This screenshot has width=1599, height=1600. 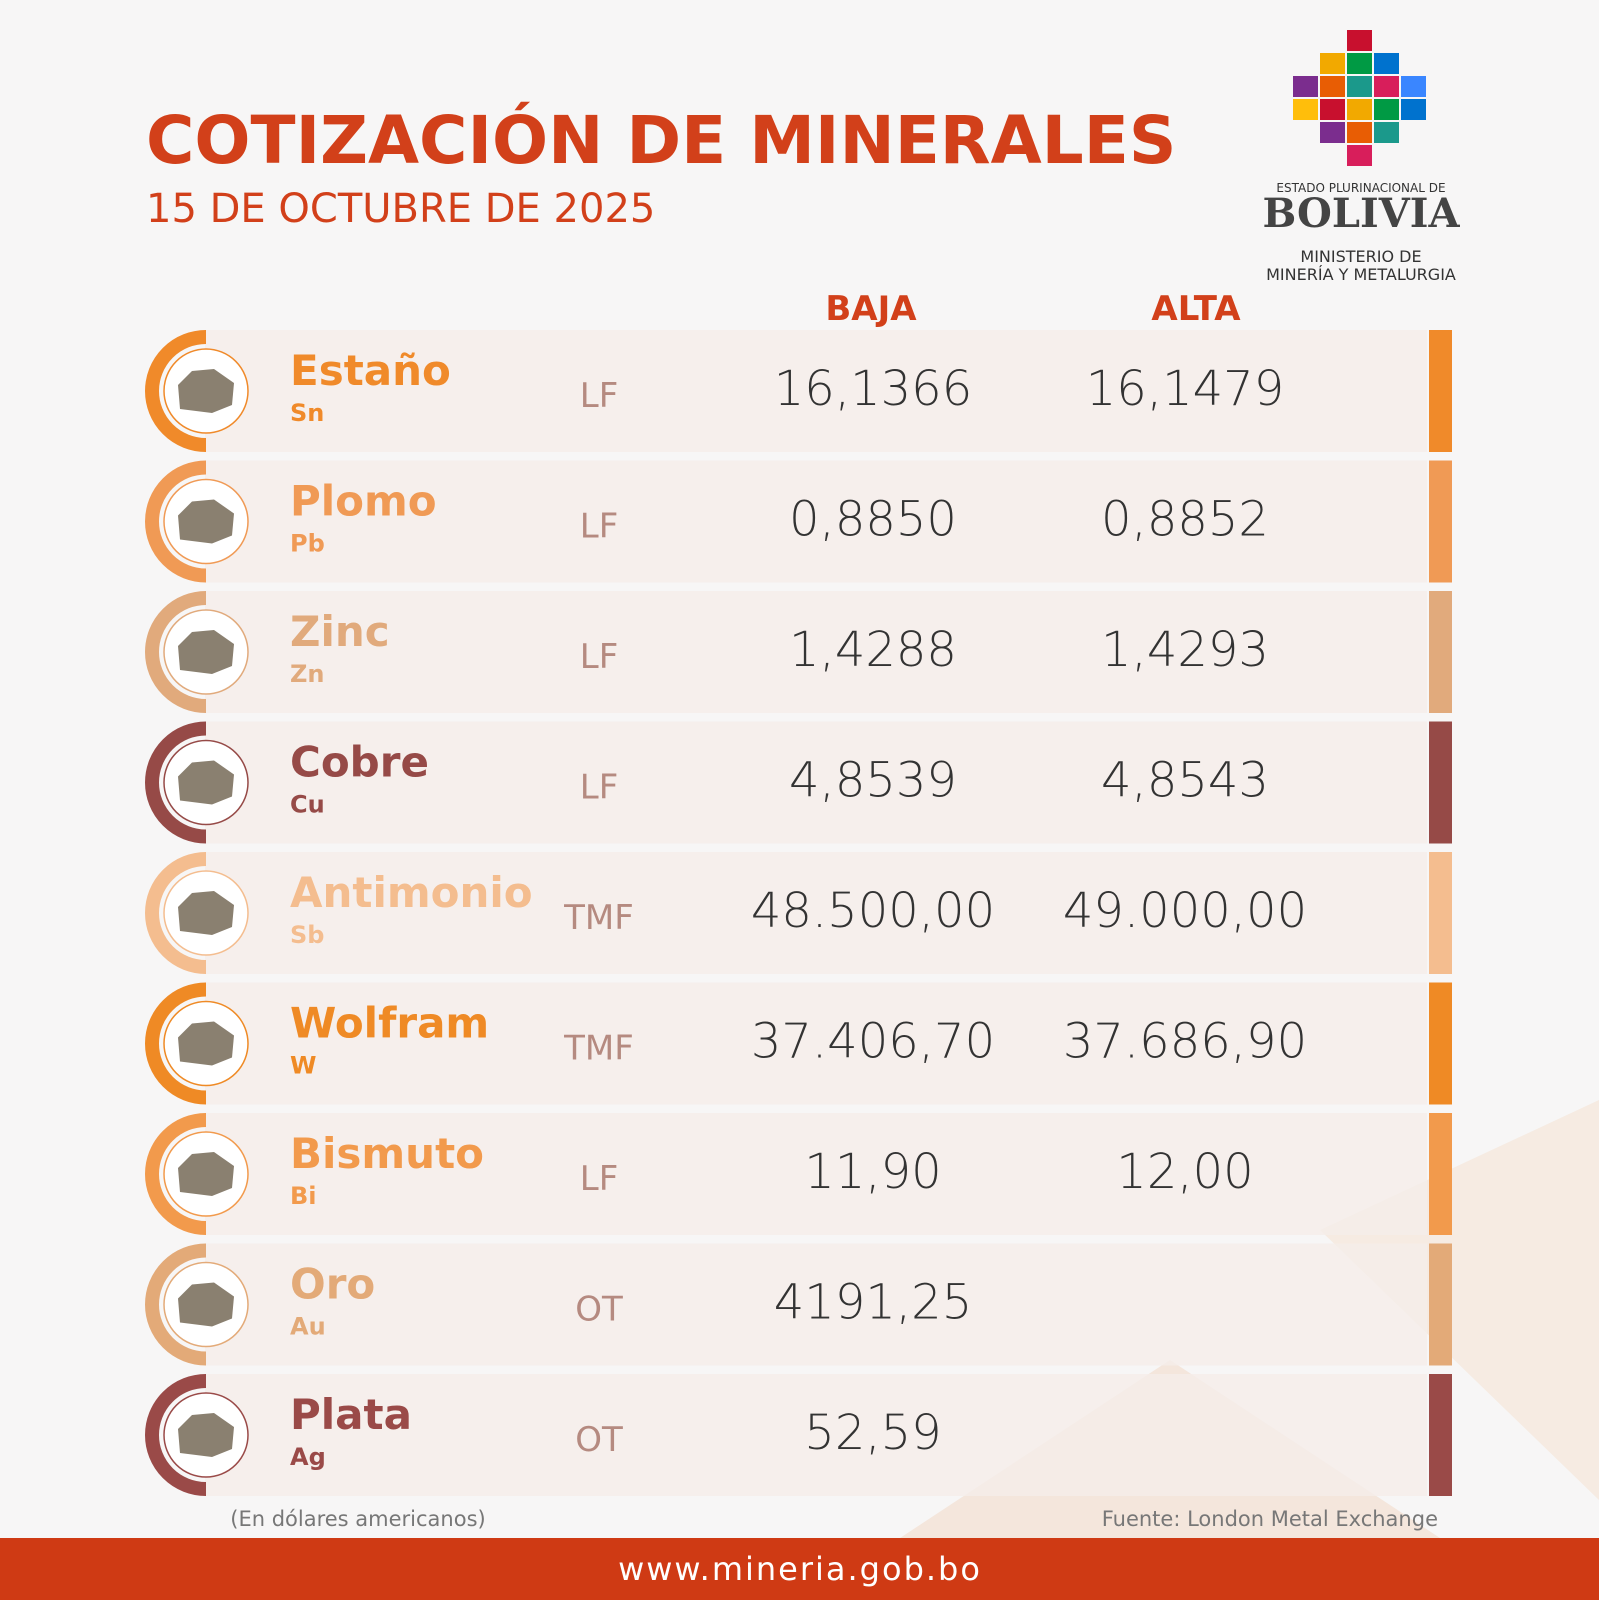 What do you see at coordinates (387, 1153) in the screenshot?
I see `mineral-name: Bismuto` at bounding box center [387, 1153].